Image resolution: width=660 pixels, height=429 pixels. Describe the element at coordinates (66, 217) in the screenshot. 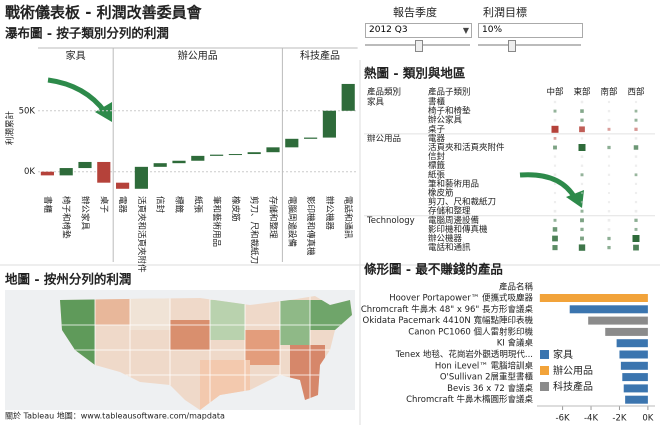

I see `x-tick-label: 椅子和椅墊` at that location.